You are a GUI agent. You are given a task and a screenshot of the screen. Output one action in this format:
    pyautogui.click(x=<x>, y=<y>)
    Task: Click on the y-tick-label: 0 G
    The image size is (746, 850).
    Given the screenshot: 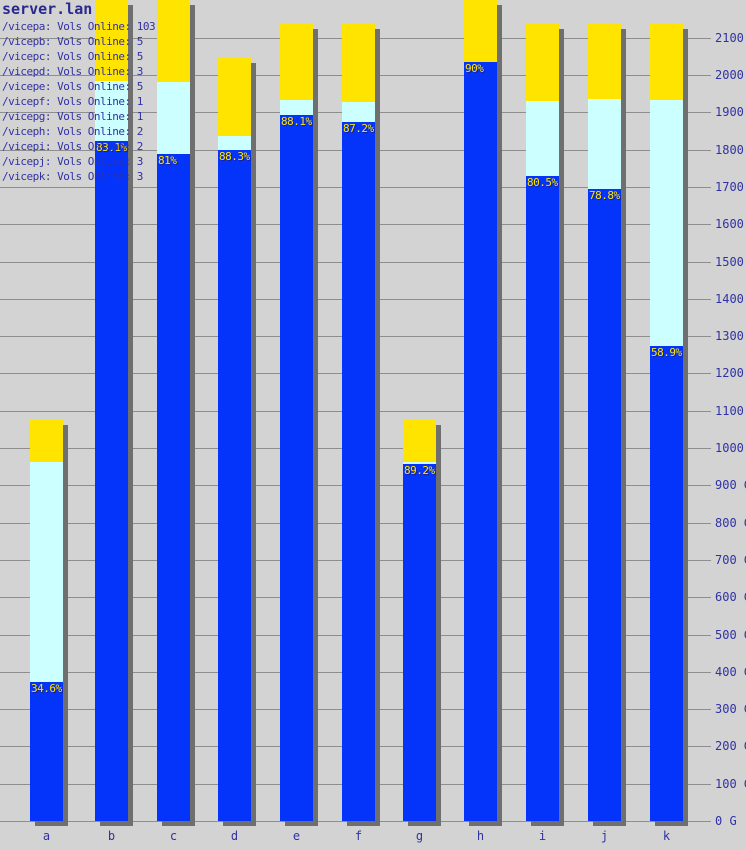 What is the action you would take?
    pyautogui.click(x=726, y=821)
    